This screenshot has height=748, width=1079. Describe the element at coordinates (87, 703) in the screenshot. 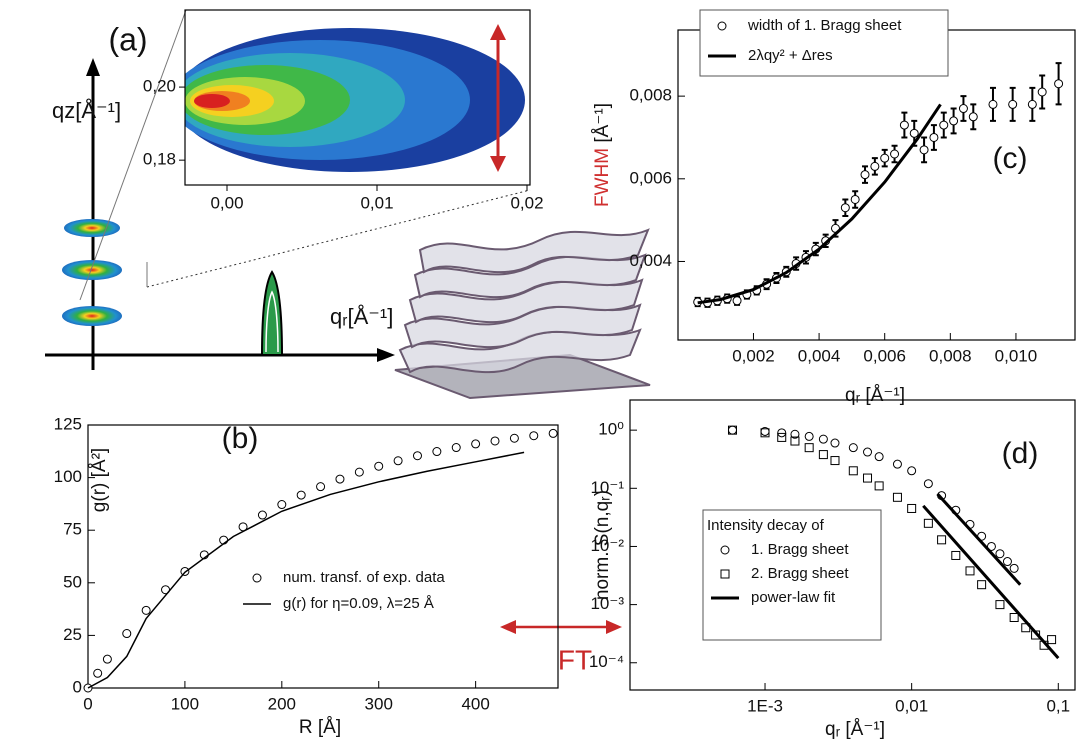

I see `x-tick-label: 0` at that location.